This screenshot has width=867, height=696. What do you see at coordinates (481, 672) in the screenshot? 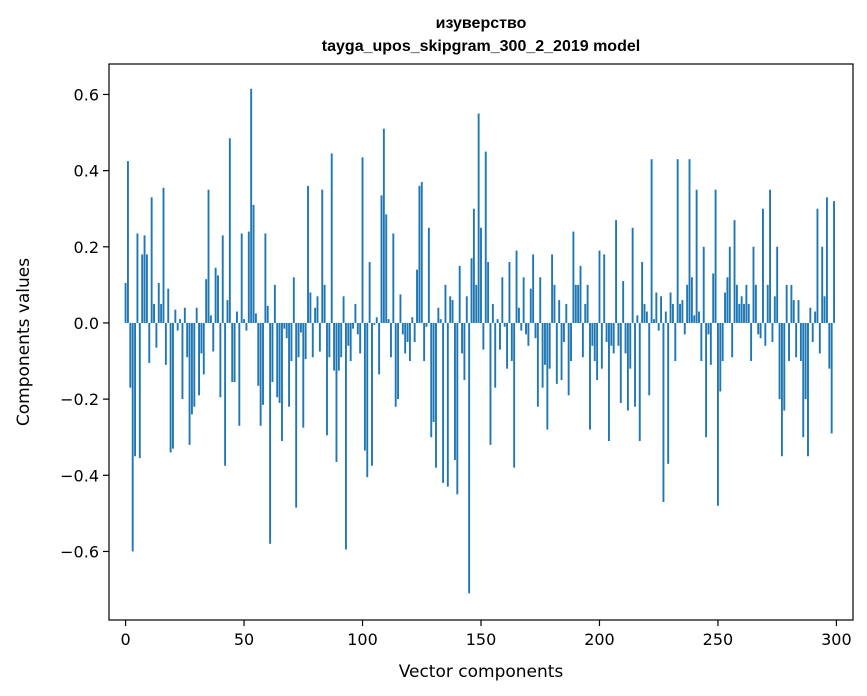
I see `x-axis-label: Vector components` at bounding box center [481, 672].